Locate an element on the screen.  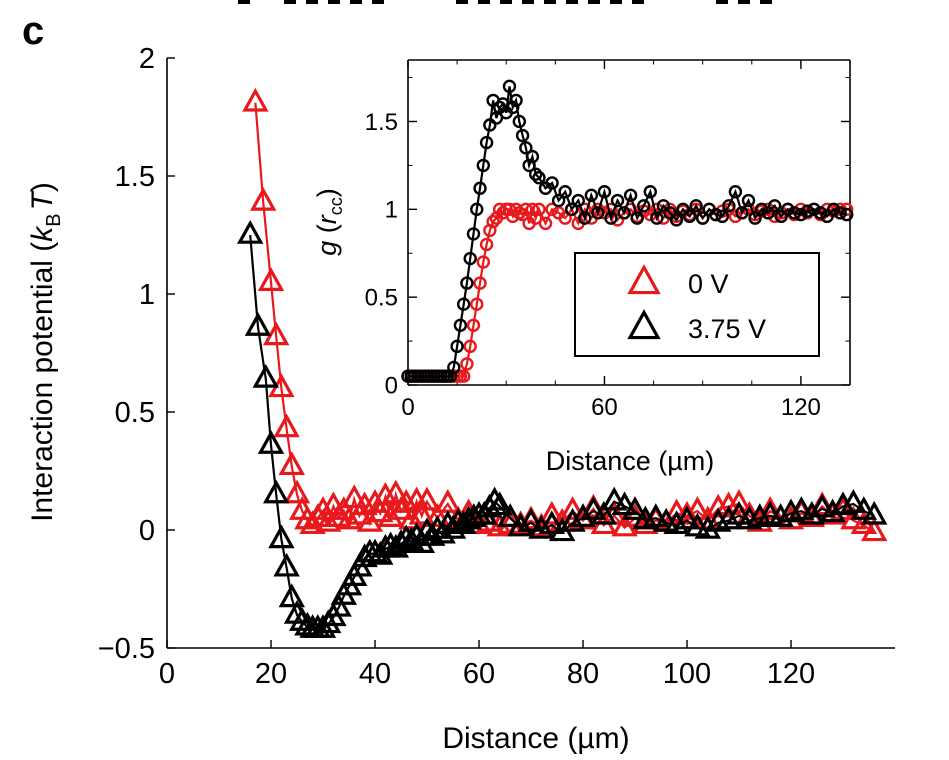
inset-x-axis-title: Distance (µm) is located at coordinates (630, 461).